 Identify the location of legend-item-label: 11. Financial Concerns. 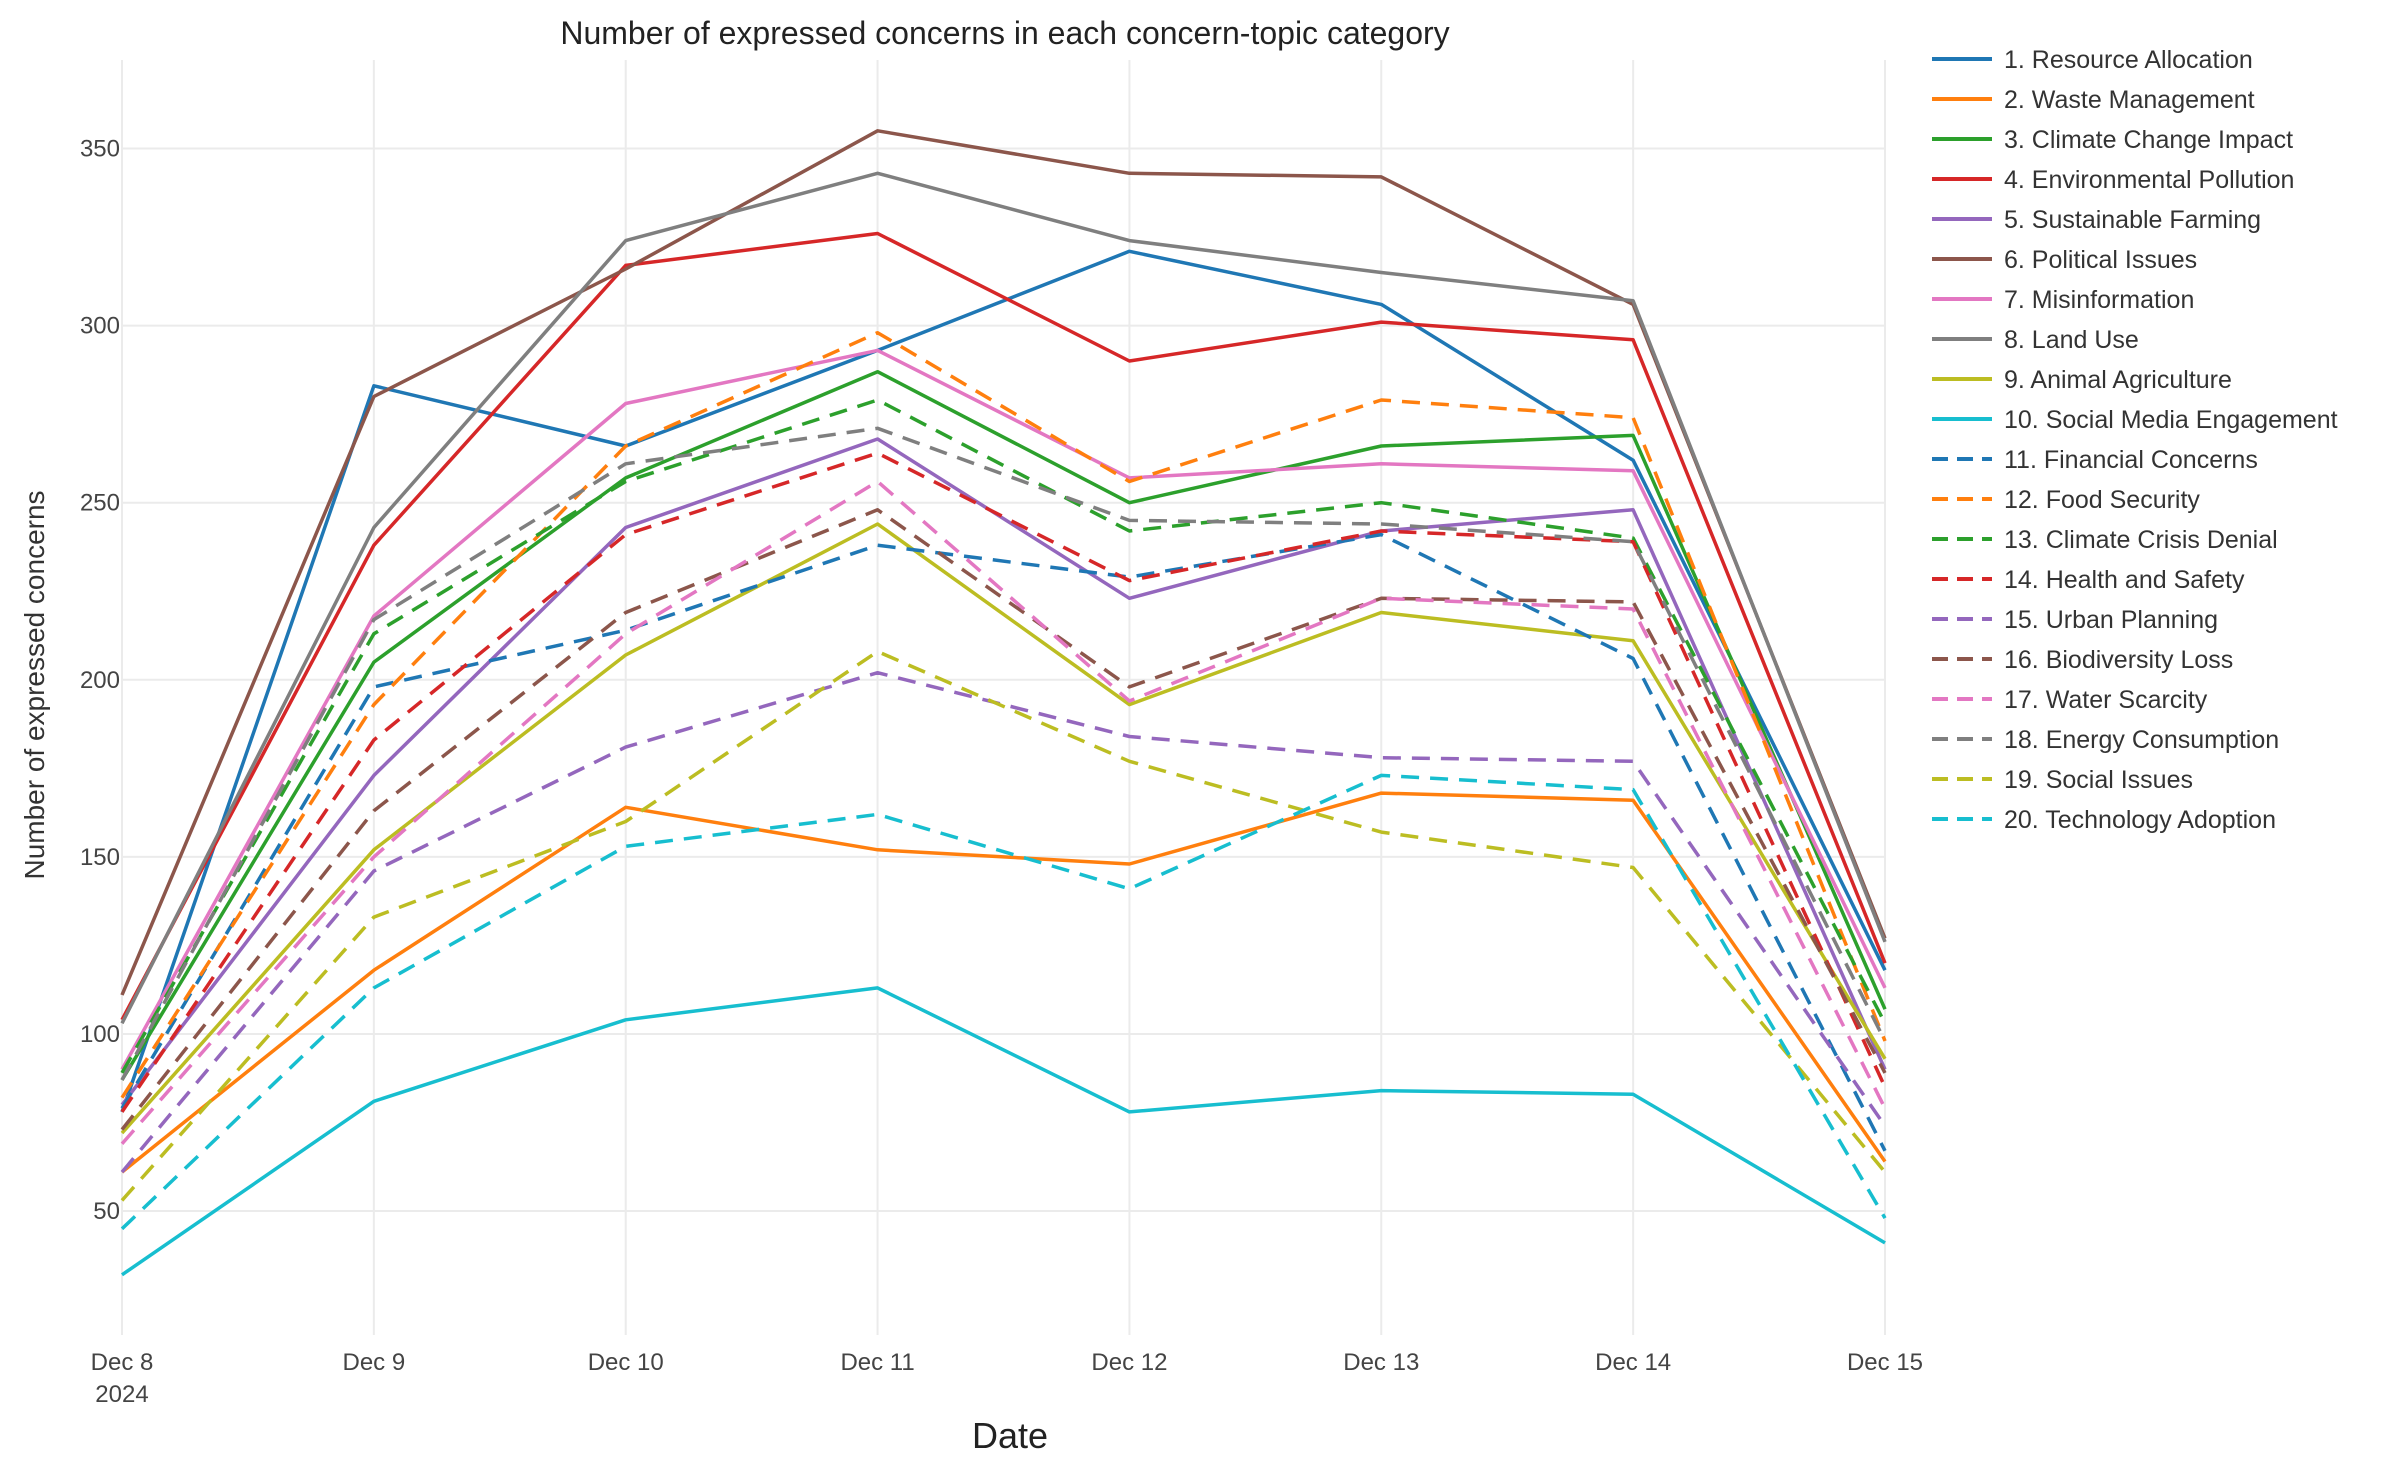
(2131, 460).